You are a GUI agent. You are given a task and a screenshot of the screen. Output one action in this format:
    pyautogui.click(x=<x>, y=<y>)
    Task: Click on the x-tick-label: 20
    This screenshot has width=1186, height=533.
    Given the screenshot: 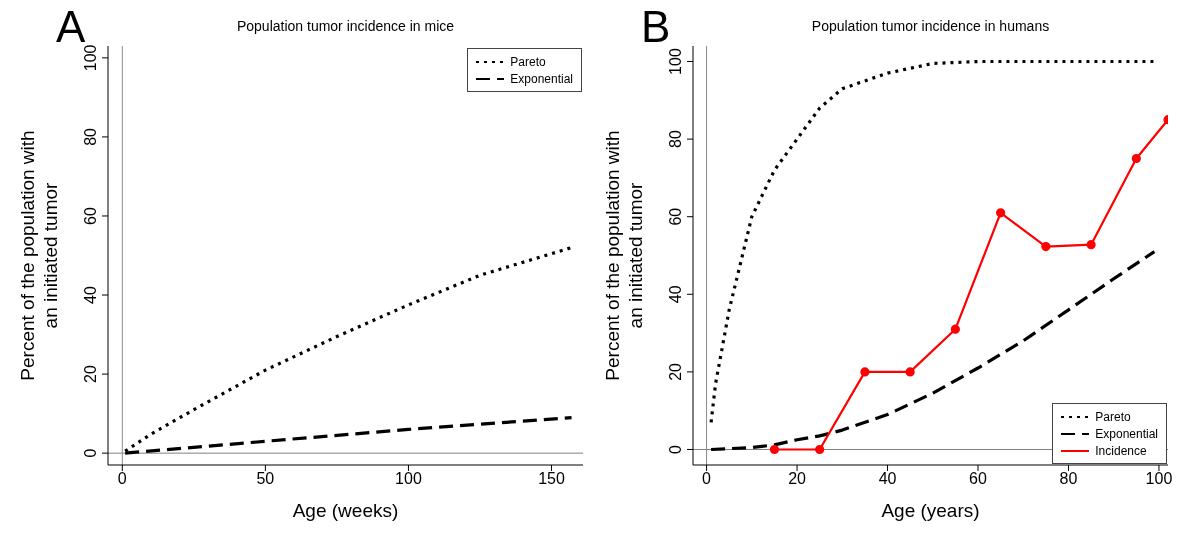 What is the action you would take?
    pyautogui.click(x=797, y=479)
    